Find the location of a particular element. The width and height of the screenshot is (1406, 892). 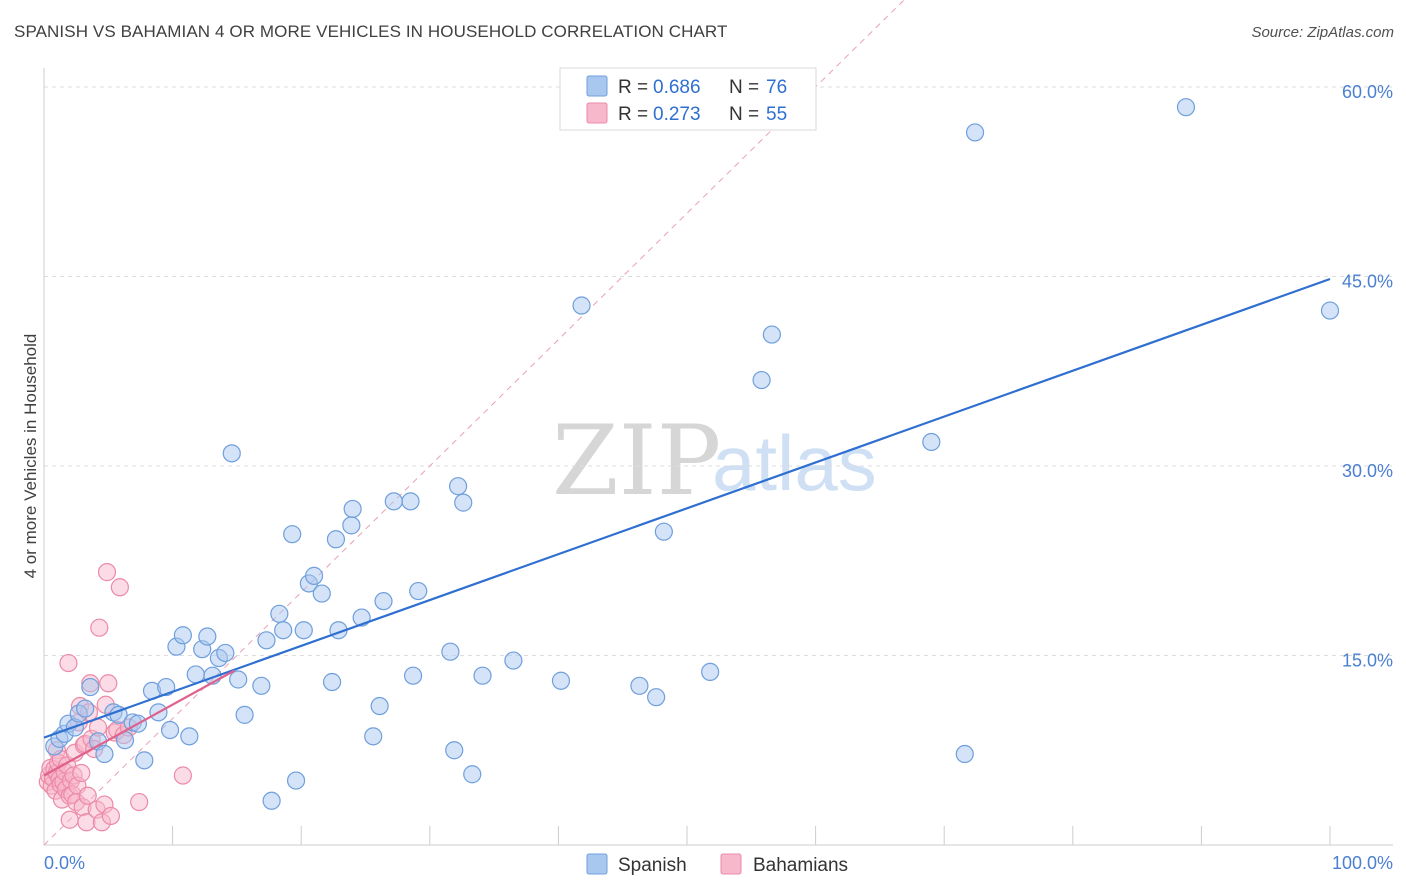

legend-swatch-spanish is located at coordinates (597, 86).